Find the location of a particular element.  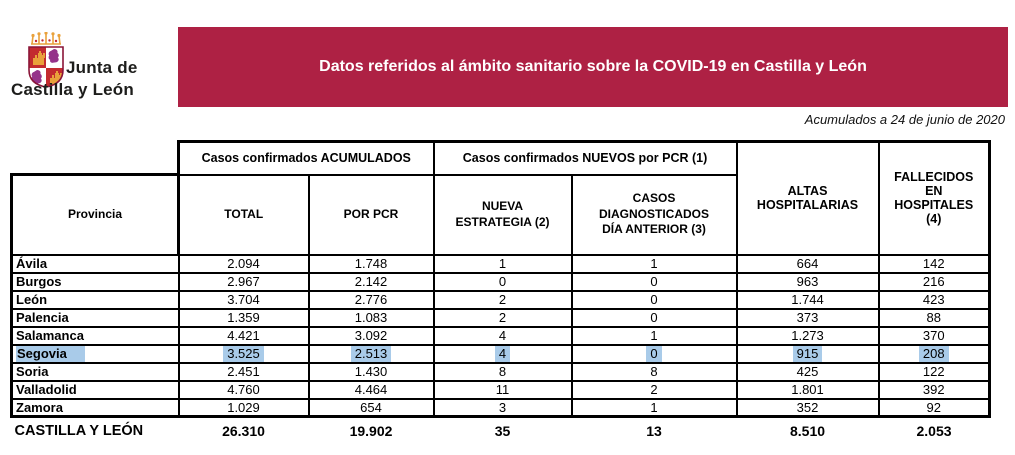

table-row-burgos: Burgos 2.967 2.142 0 0 963 216 is located at coordinates (501, 281).